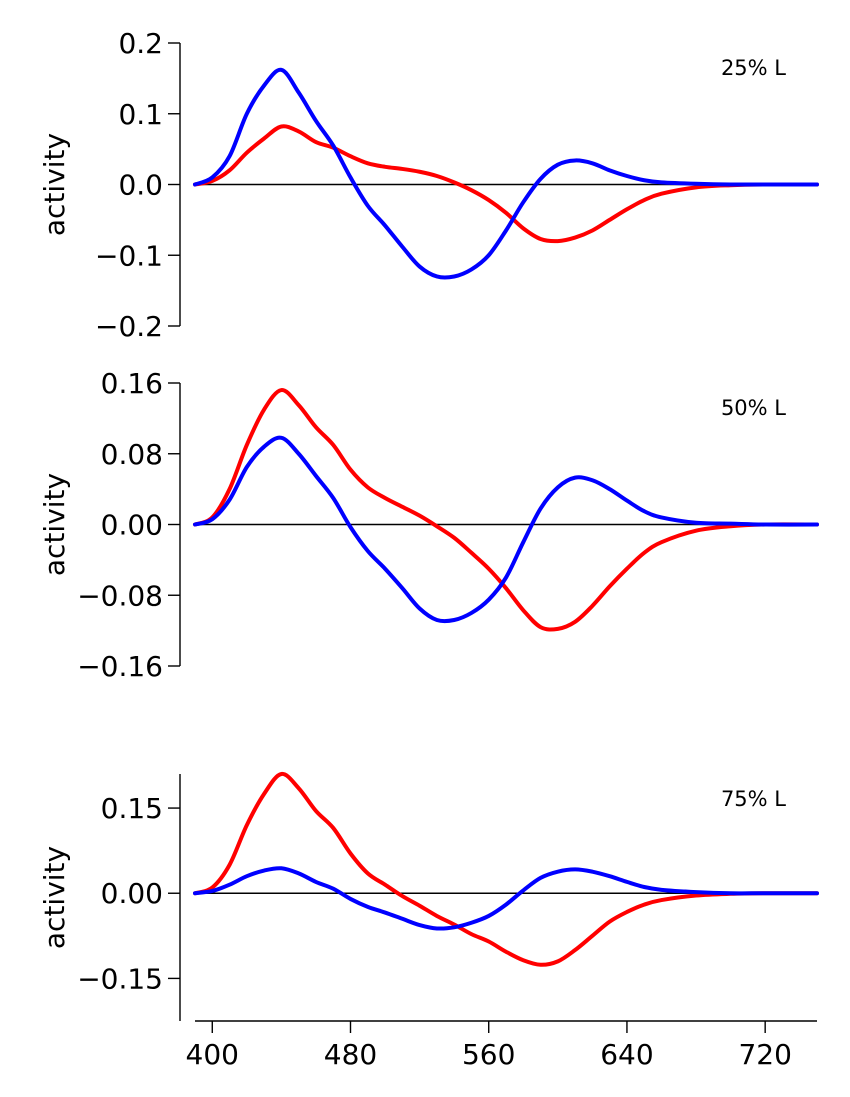  What do you see at coordinates (120, 595) in the screenshot?
I see `y-tick-label: −0.08` at bounding box center [120, 595].